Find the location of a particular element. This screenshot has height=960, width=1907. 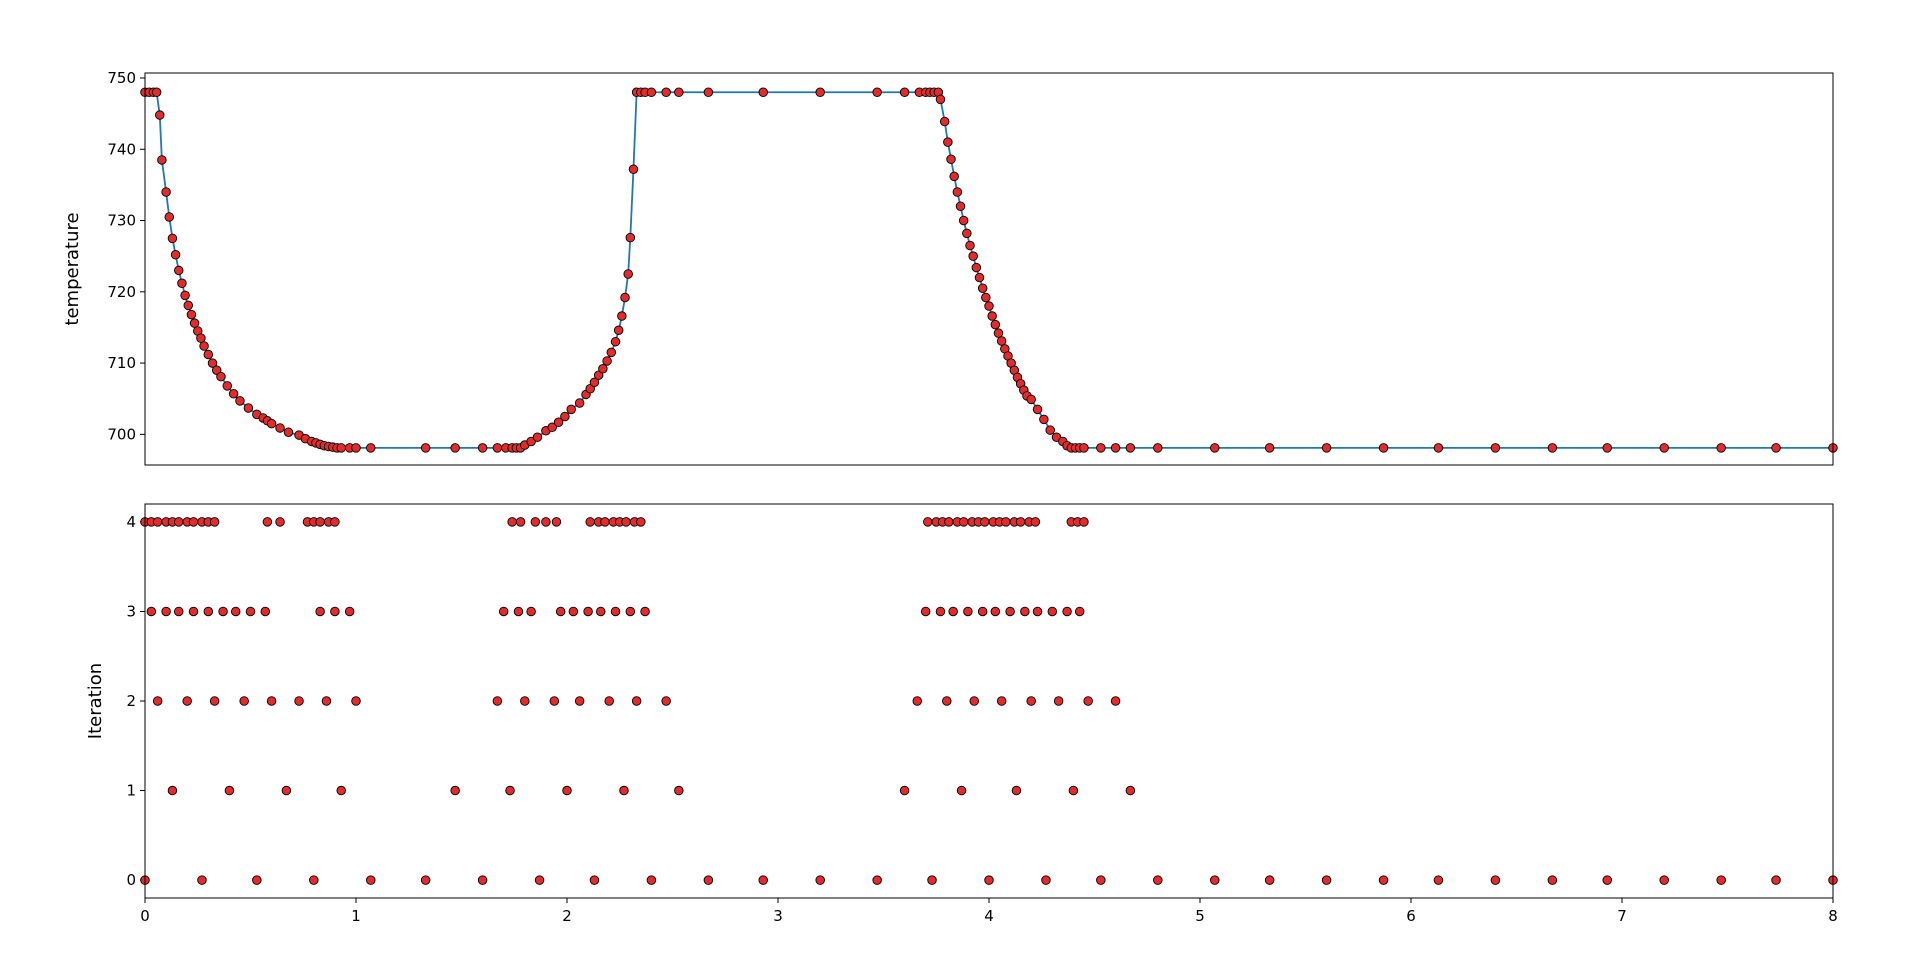

x-tick-label: 6 is located at coordinates (1411, 916).